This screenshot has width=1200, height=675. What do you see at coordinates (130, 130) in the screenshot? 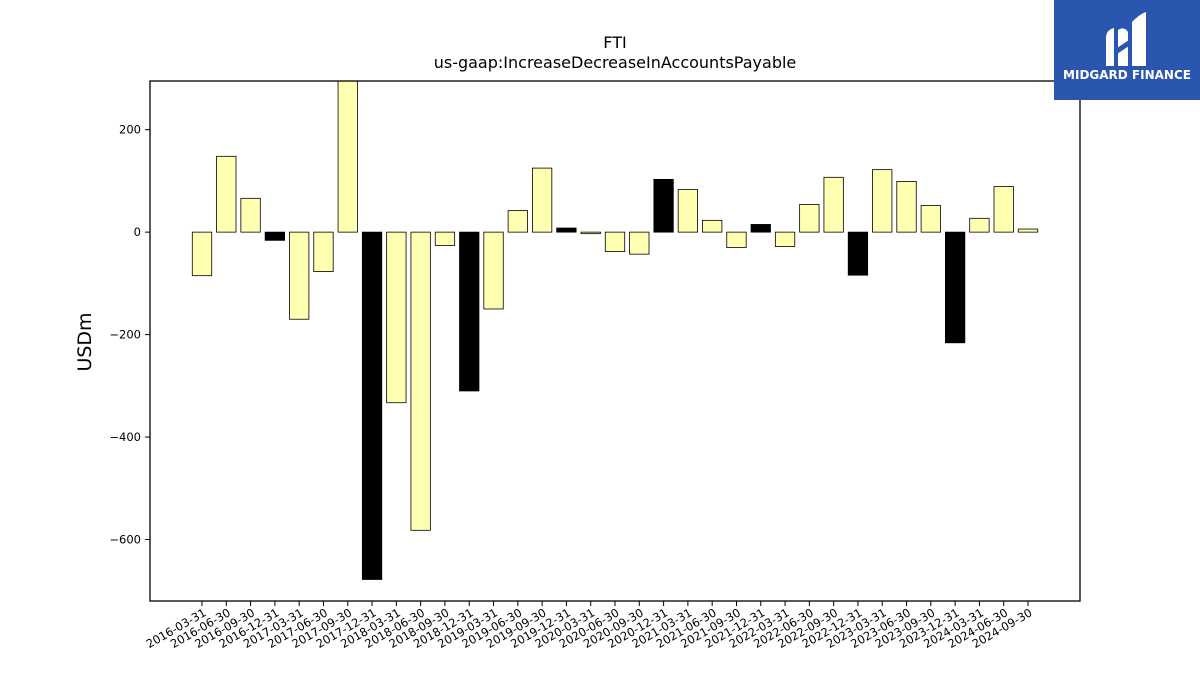
I see `y-tick-label: 200` at bounding box center [130, 130].